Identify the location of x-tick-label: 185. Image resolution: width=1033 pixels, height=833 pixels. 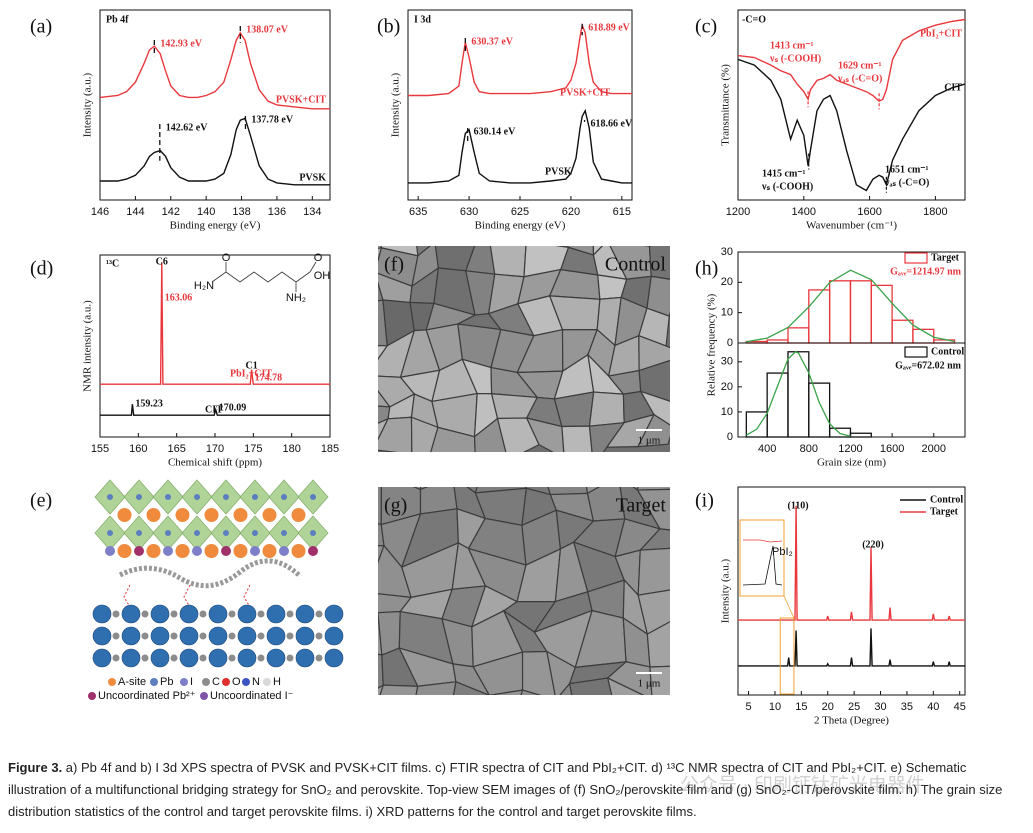
(330, 449).